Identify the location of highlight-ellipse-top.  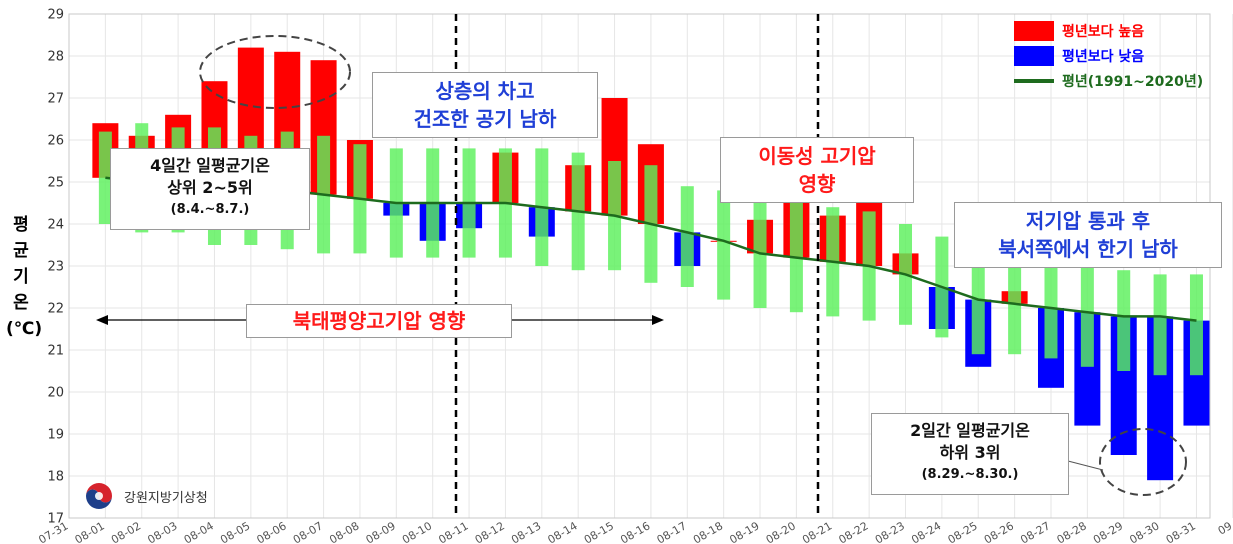
(275, 72).